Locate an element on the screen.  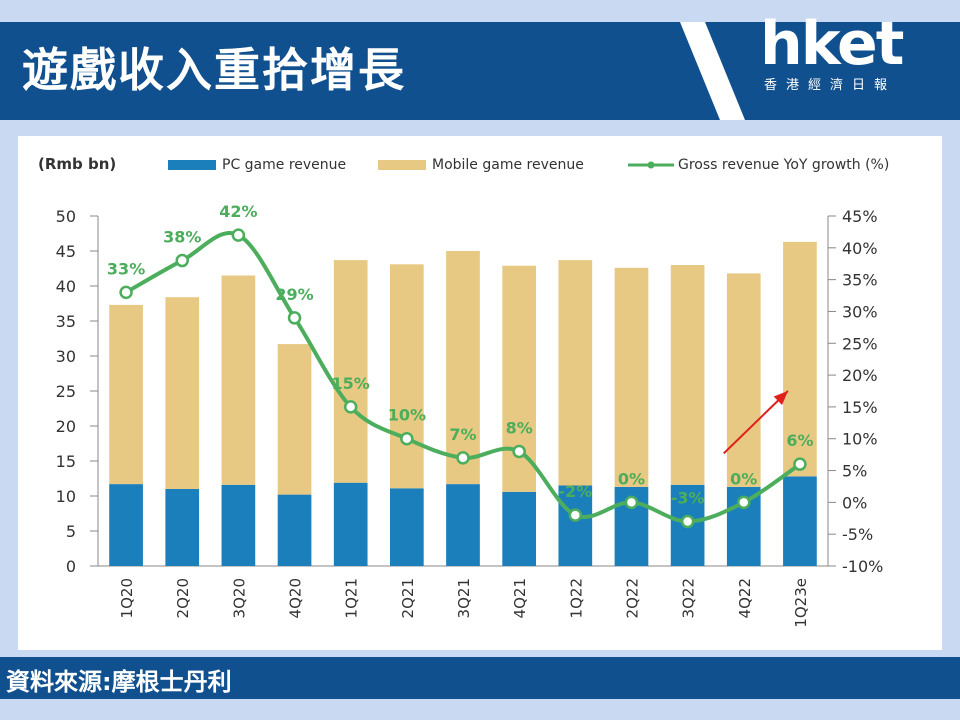
growth-data-label: 6% is located at coordinates (799, 440).